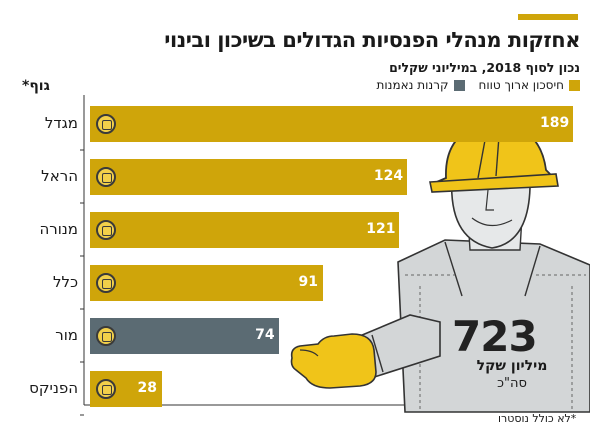 Image resolution: width=590 pixels, height=434 pixels. What do you see at coordinates (397, 348) in the screenshot?
I see `worker-arm` at bounding box center [397, 348].